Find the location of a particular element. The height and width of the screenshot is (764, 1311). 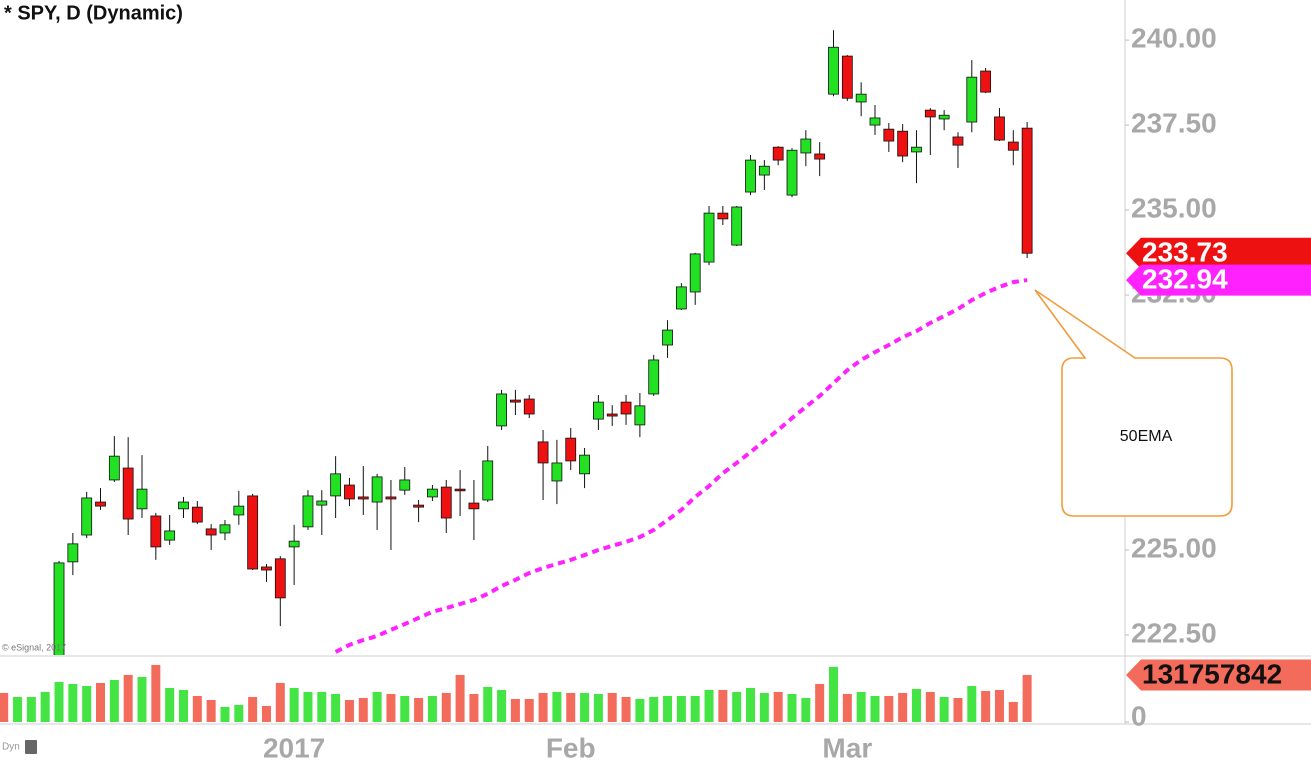

chart-title: * SPY, D (Dynamic) is located at coordinates (93, 13).